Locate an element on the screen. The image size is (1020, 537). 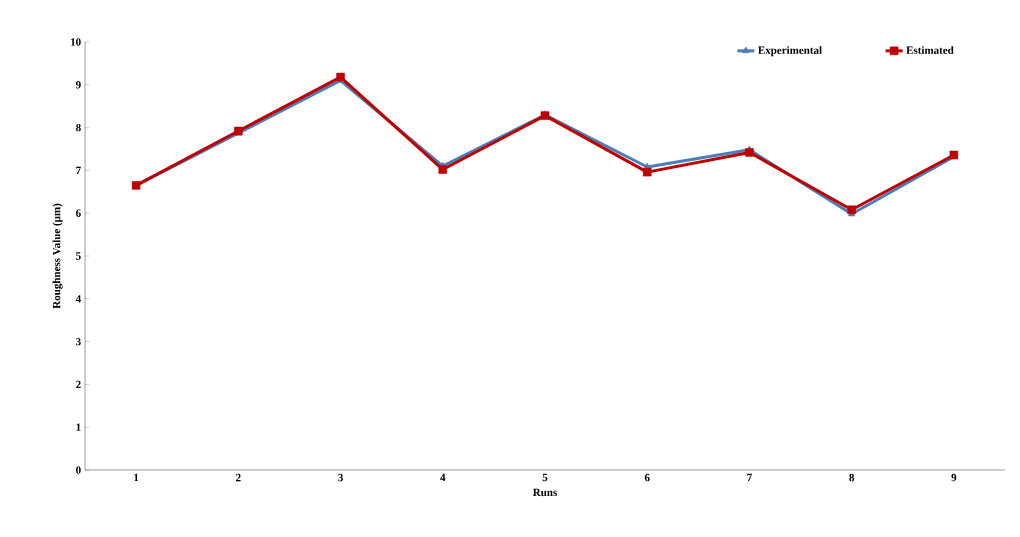
x-tick-label: 7 is located at coordinates (749, 477).